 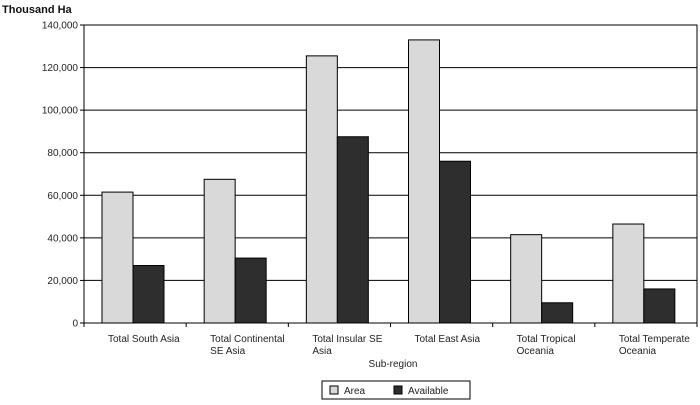 I want to click on x-category-label-line: Total South Asia, so click(x=144, y=339).